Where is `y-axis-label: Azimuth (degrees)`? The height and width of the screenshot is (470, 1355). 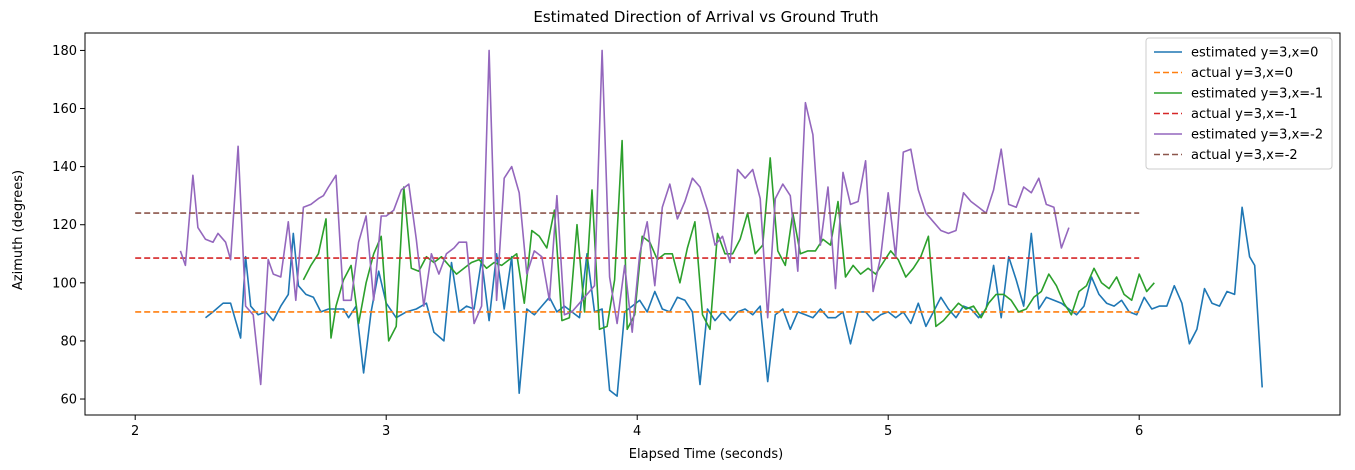 y-axis-label: Azimuth (degrees) is located at coordinates (18, 230).